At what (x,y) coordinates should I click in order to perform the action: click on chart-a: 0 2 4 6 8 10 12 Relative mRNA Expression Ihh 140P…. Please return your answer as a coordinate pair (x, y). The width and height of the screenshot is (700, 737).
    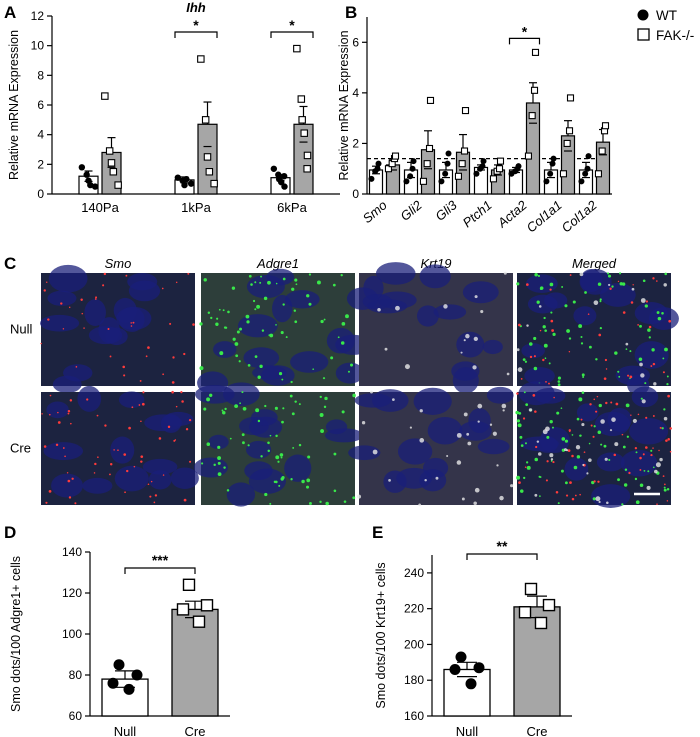
    Looking at the image, I should click on (173, 107).